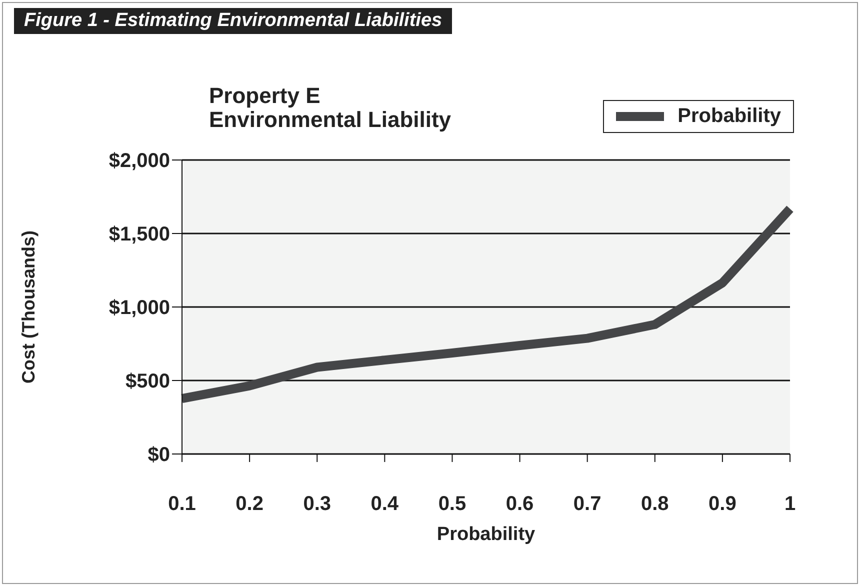  What do you see at coordinates (139, 308) in the screenshot?
I see `y-tick-label: $1,000` at bounding box center [139, 308].